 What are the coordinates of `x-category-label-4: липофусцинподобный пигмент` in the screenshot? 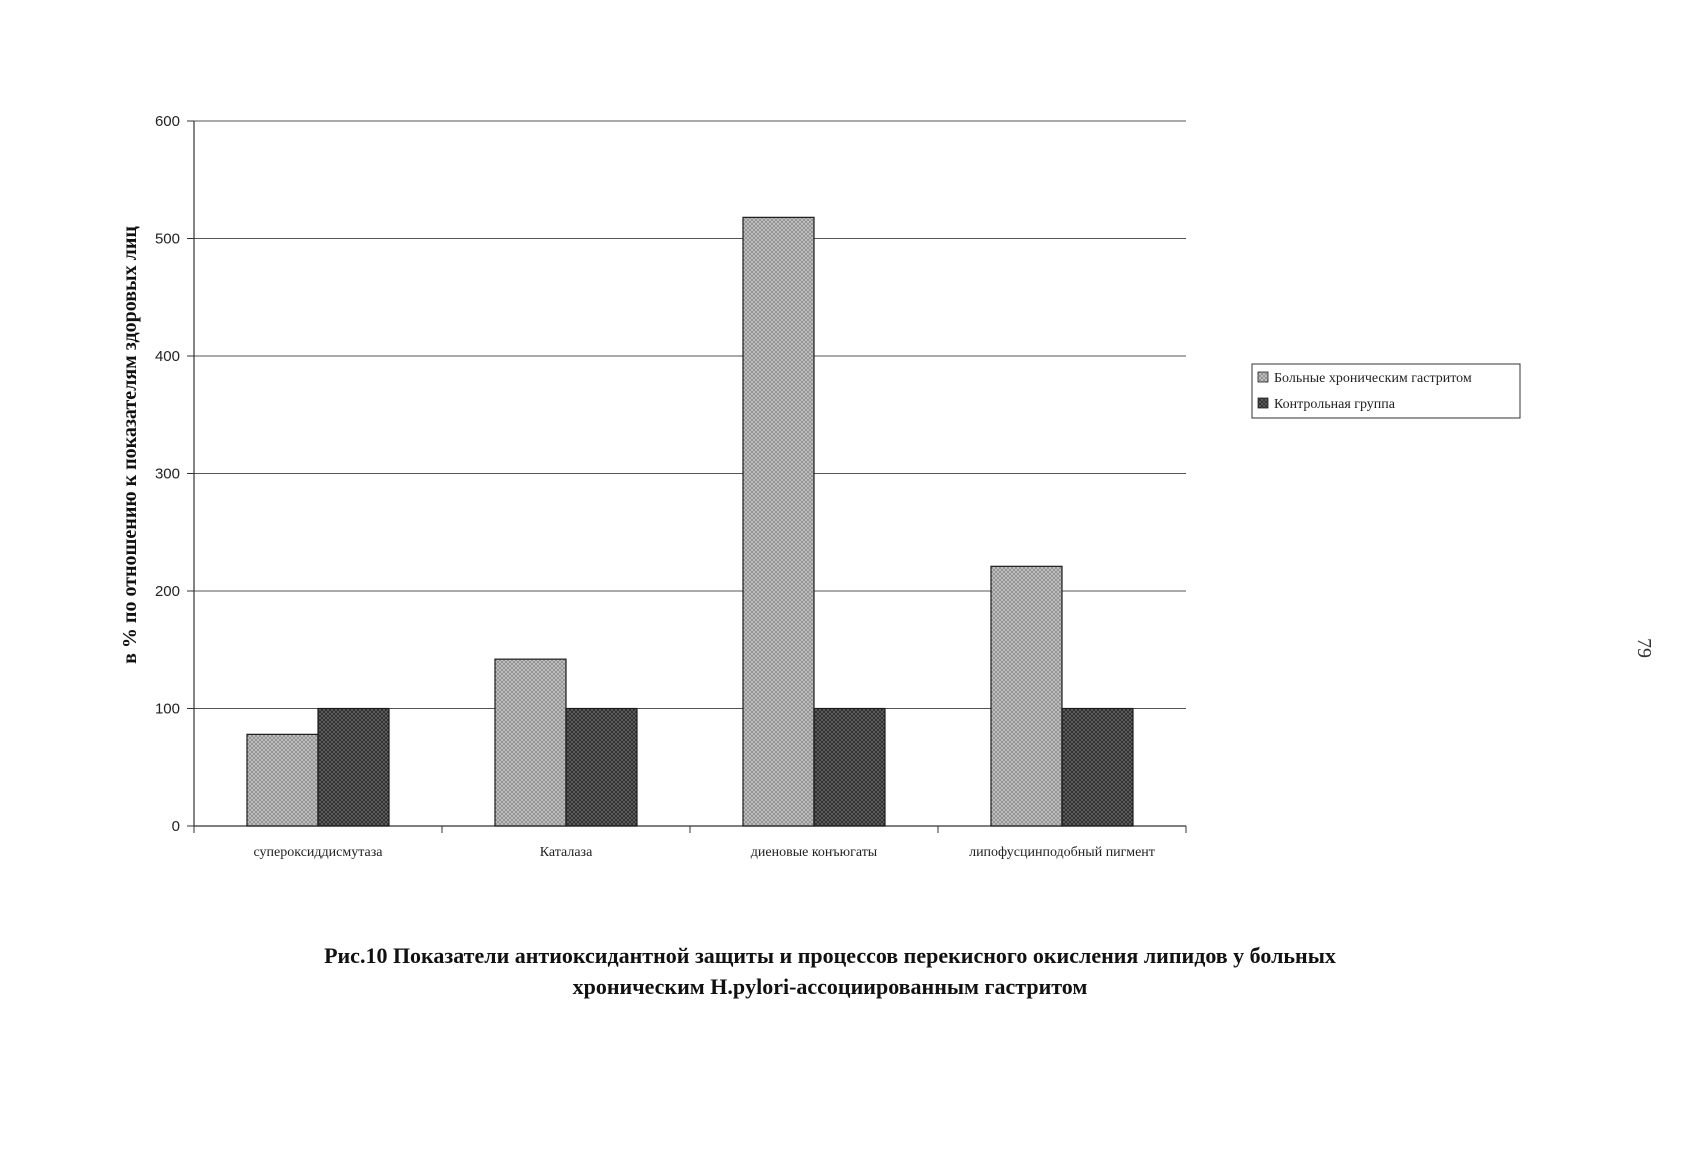 It's located at (1062, 852).